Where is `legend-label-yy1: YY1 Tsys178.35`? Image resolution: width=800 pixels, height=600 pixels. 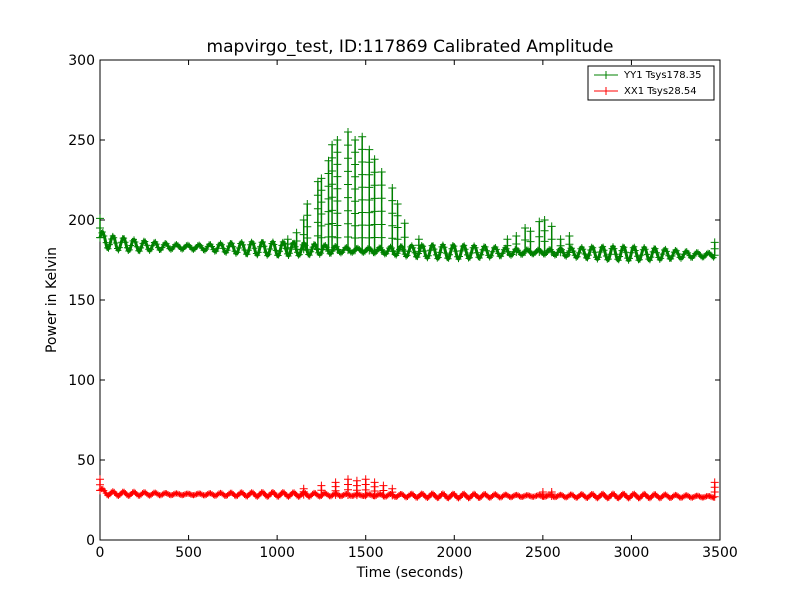
legend-label-yy1: YY1 Tsys178.35 is located at coordinates (662, 75).